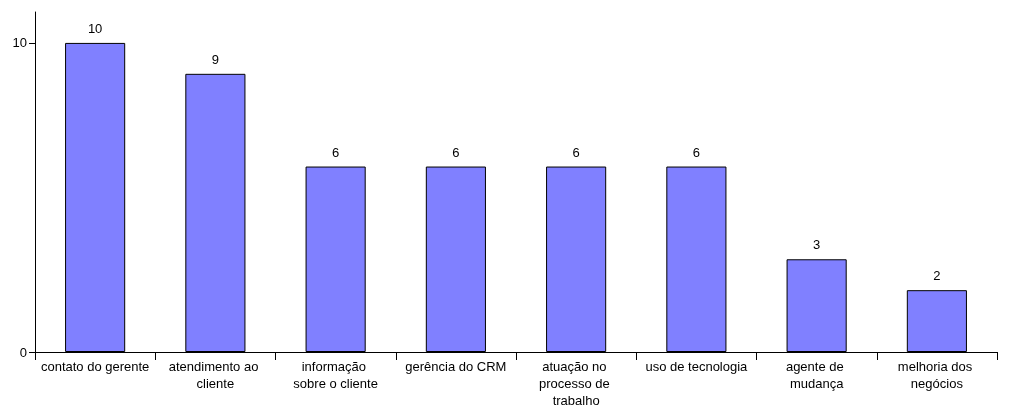  Describe the element at coordinates (817, 245) in the screenshot. I see `data-label: 3` at that location.